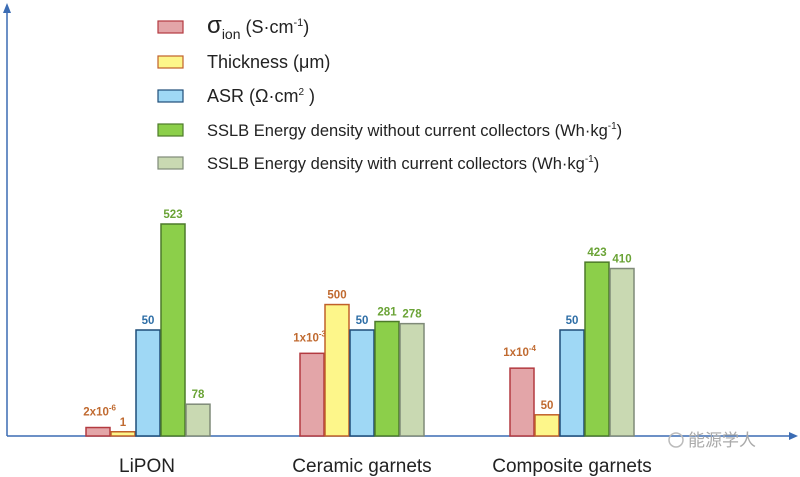 Image resolution: width=800 pixels, height=477 pixels. What do you see at coordinates (147, 466) in the screenshot?
I see `category-label: LiPON` at bounding box center [147, 466].